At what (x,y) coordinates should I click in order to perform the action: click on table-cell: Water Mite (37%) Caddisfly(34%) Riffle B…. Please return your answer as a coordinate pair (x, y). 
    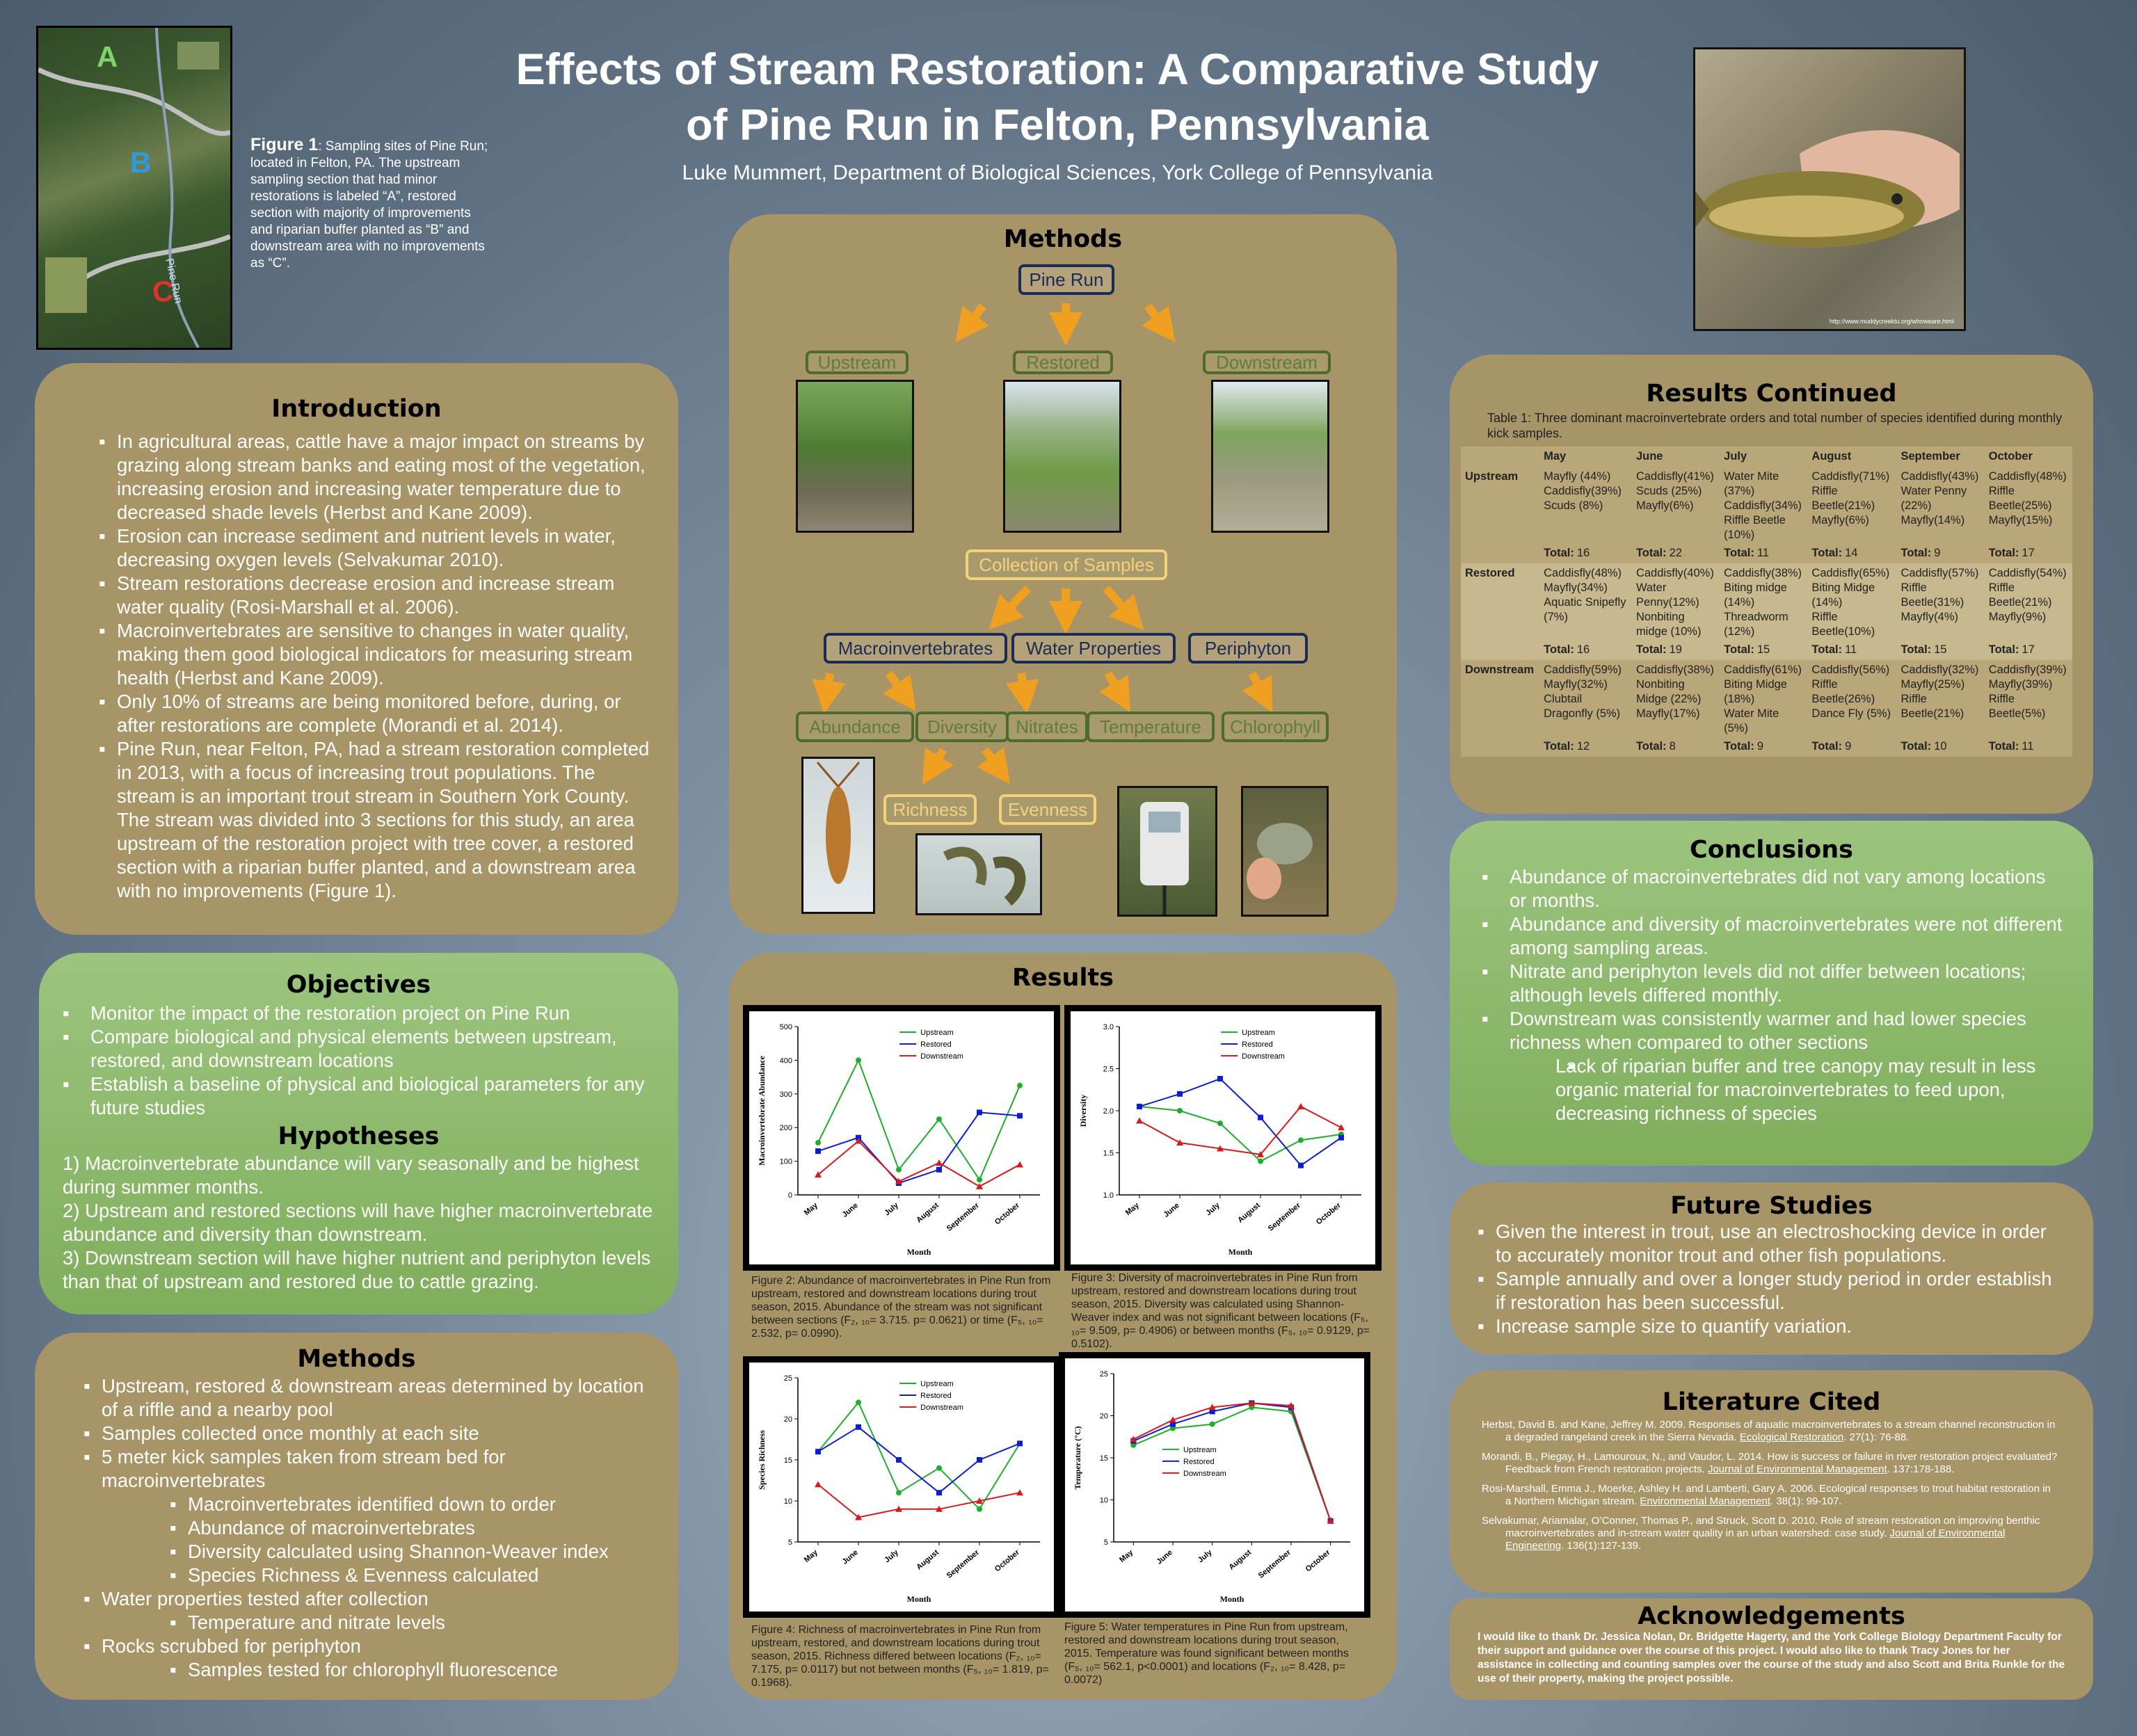
    Looking at the image, I should click on (1763, 515).